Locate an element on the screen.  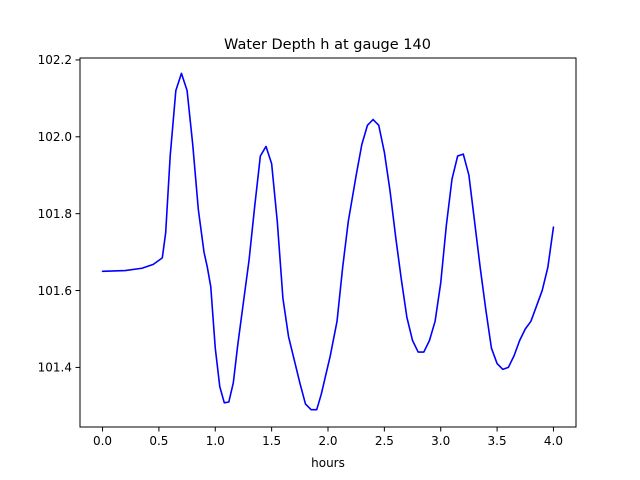
y-tick-label: 101.8 is located at coordinates (55, 214).